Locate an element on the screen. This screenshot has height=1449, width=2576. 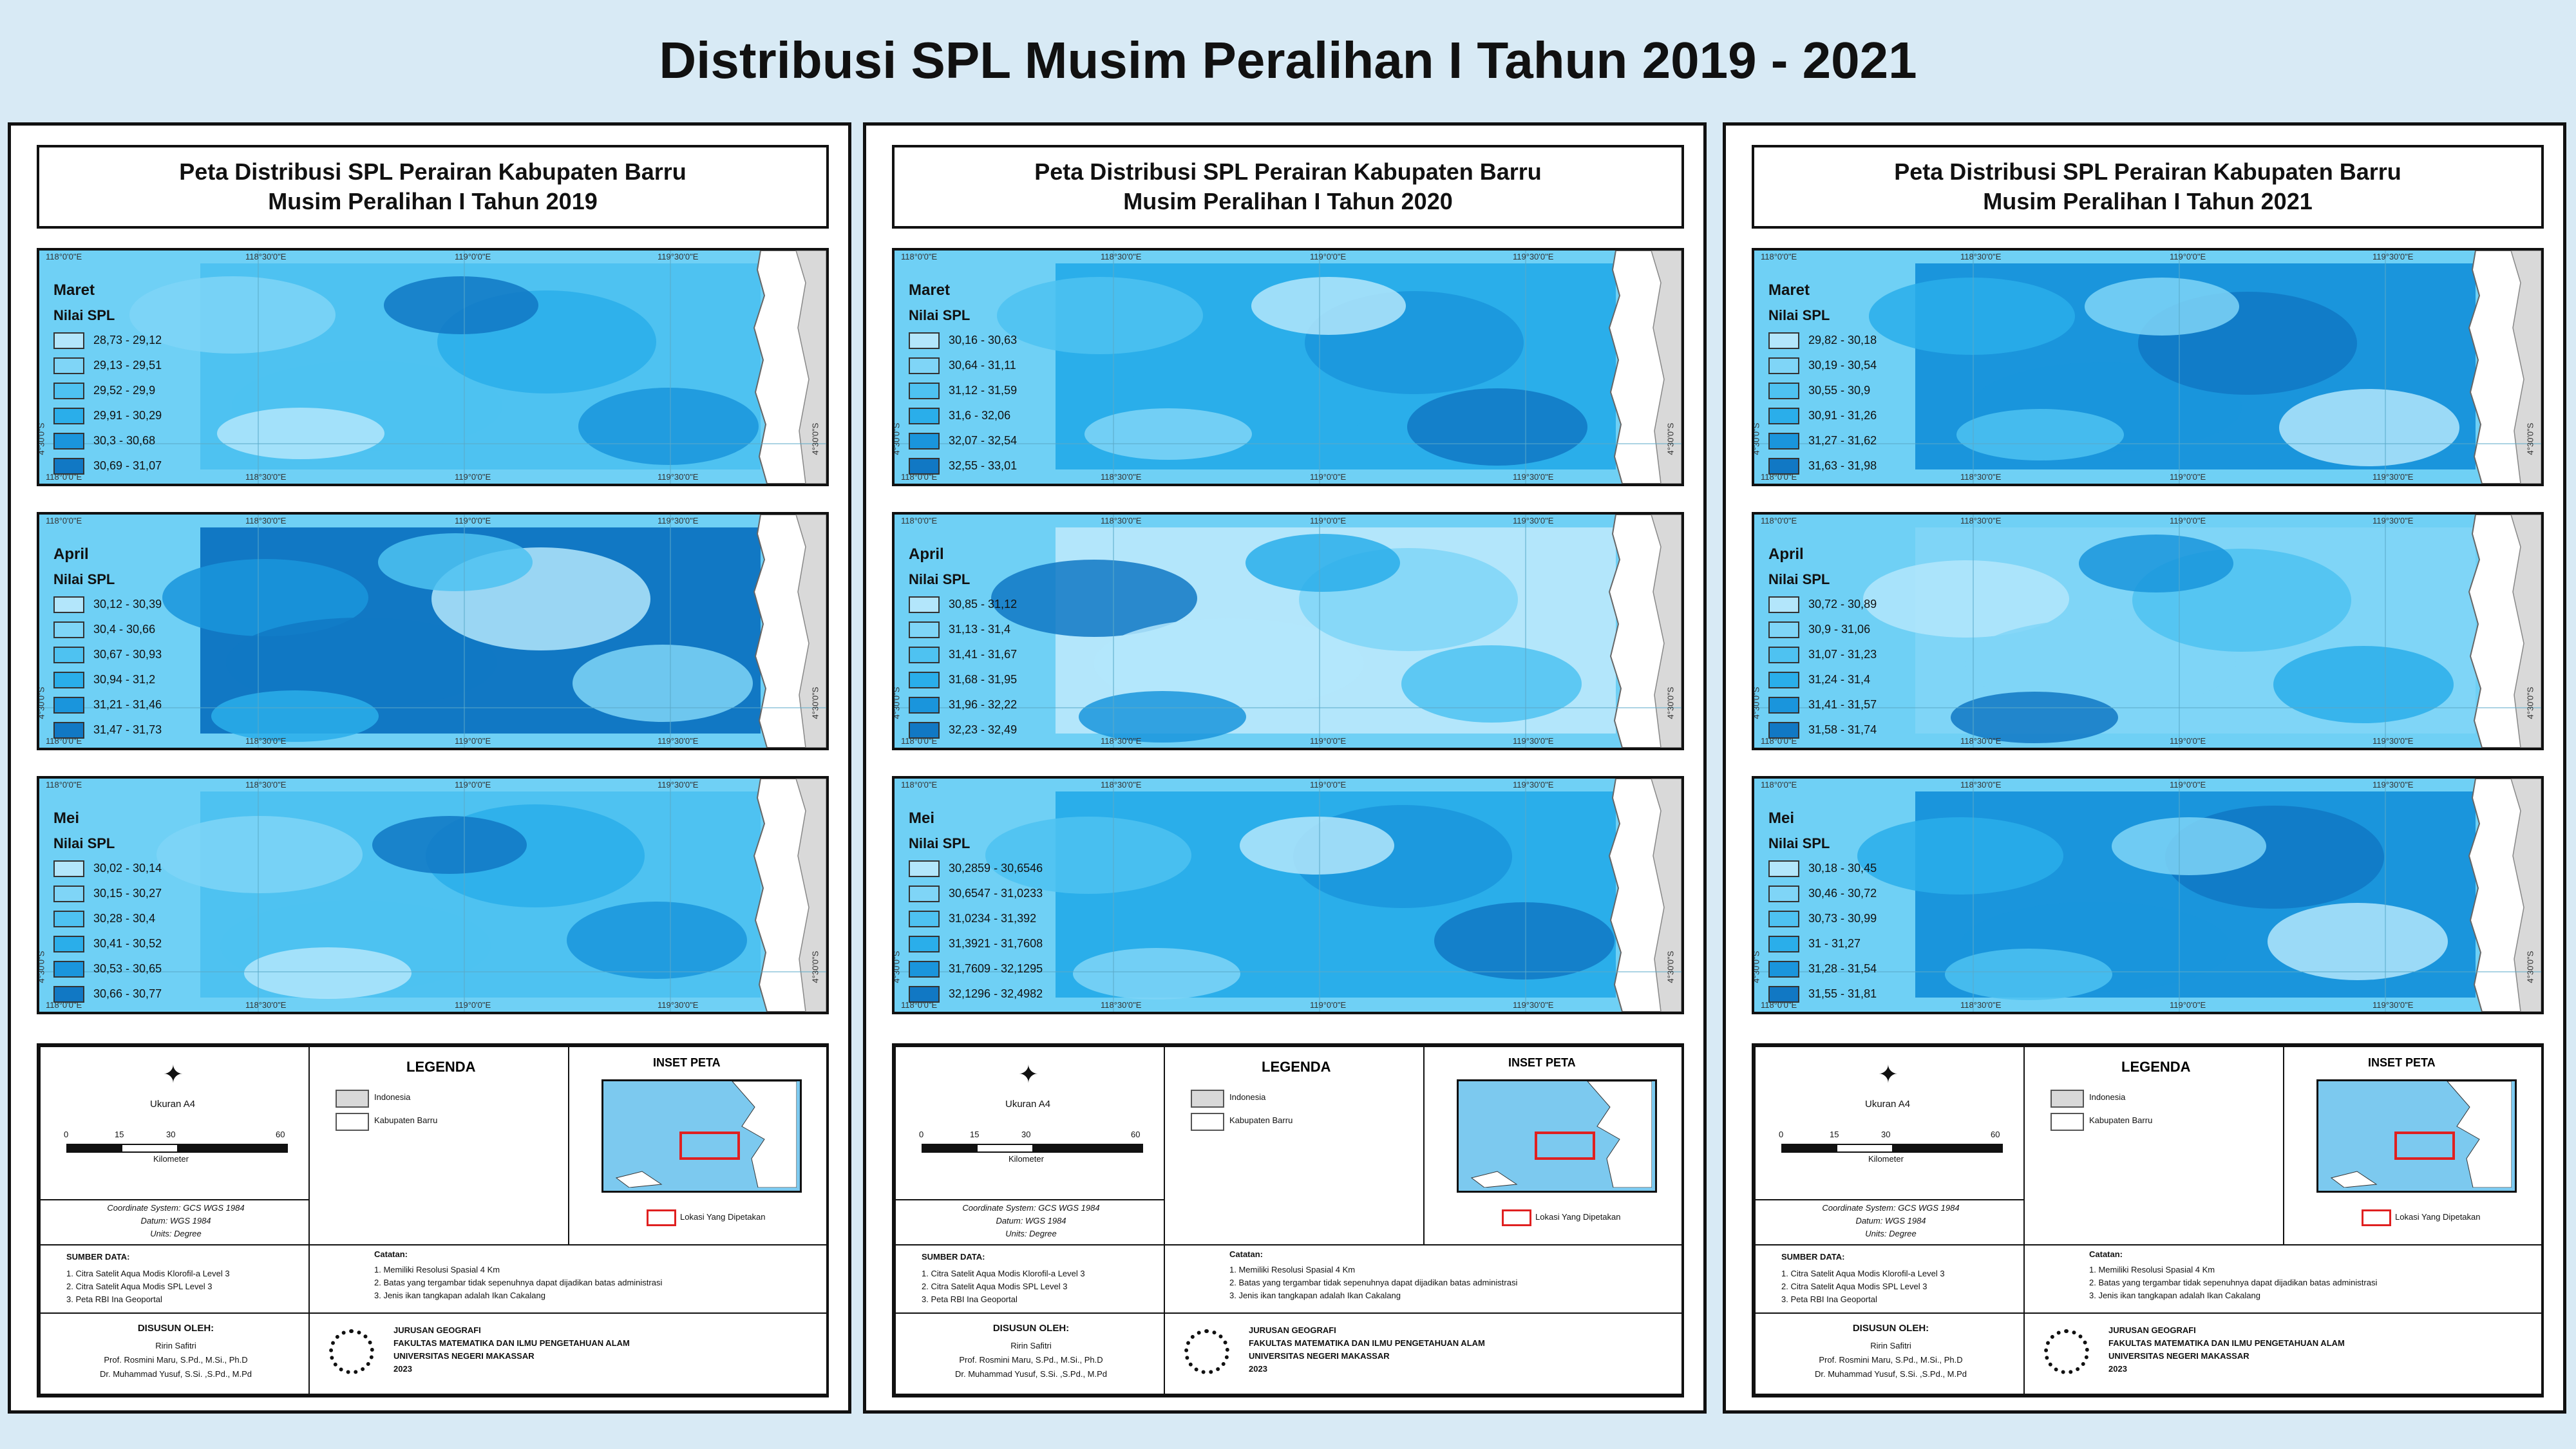
legend-cell: LEGENDA Indonesia Kabupaten Barru is located at coordinates (2153, 1145).